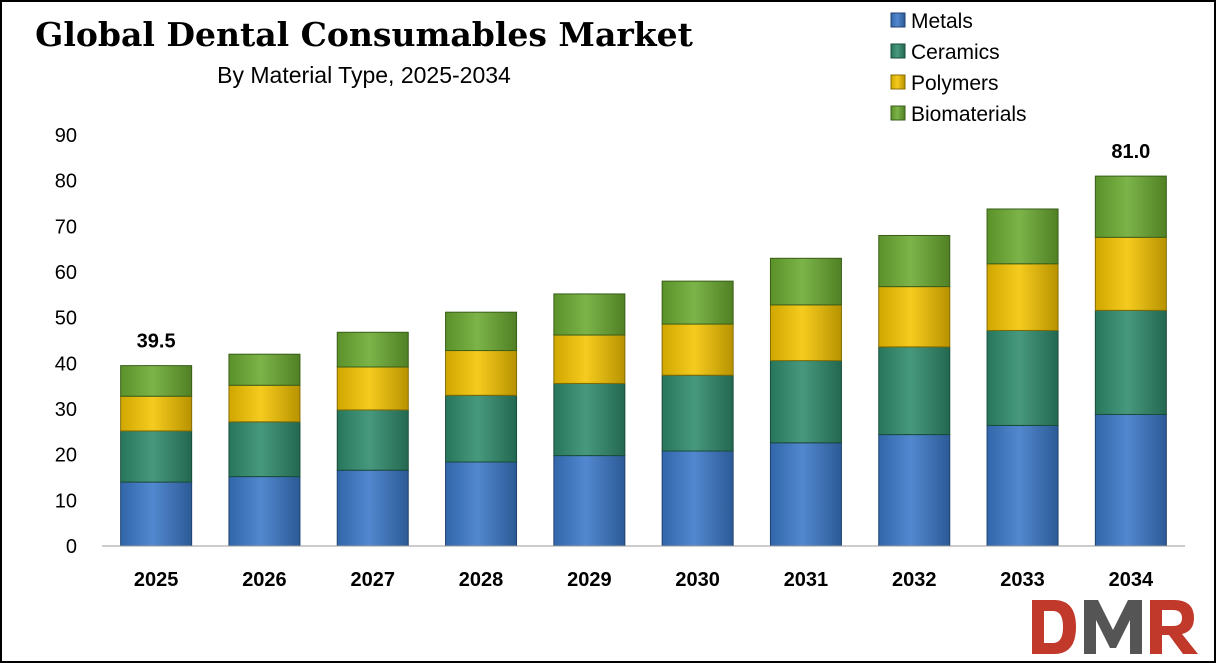 This screenshot has height=663, width=1216. I want to click on data-label-2025: 39.5, so click(156, 342).